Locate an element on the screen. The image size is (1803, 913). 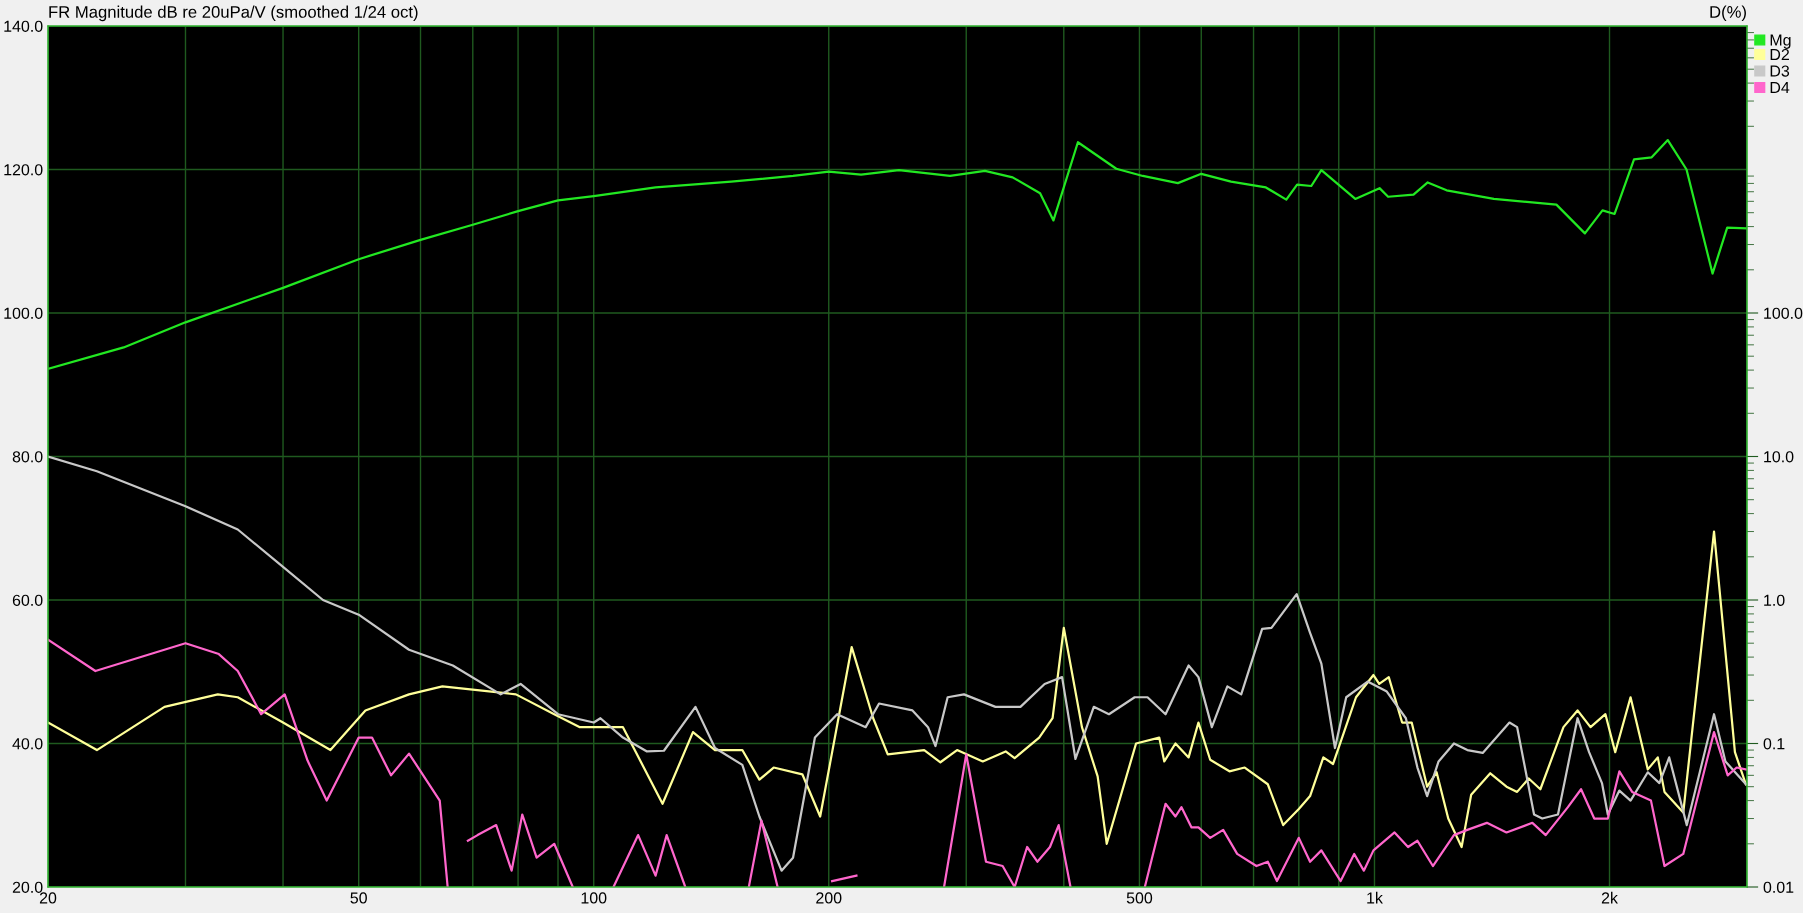
x-tick-label: 500 is located at coordinates (1139, 898).